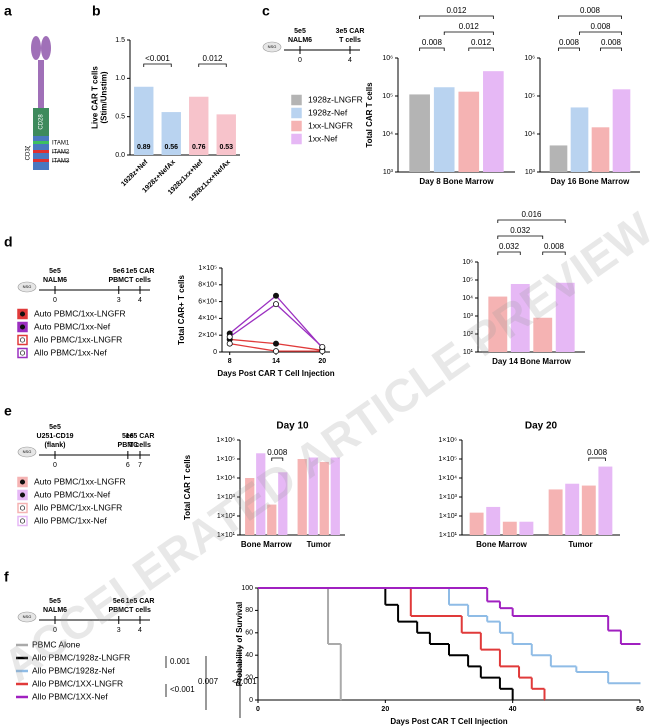  I want to click on panel-label: f, so click(6, 577).